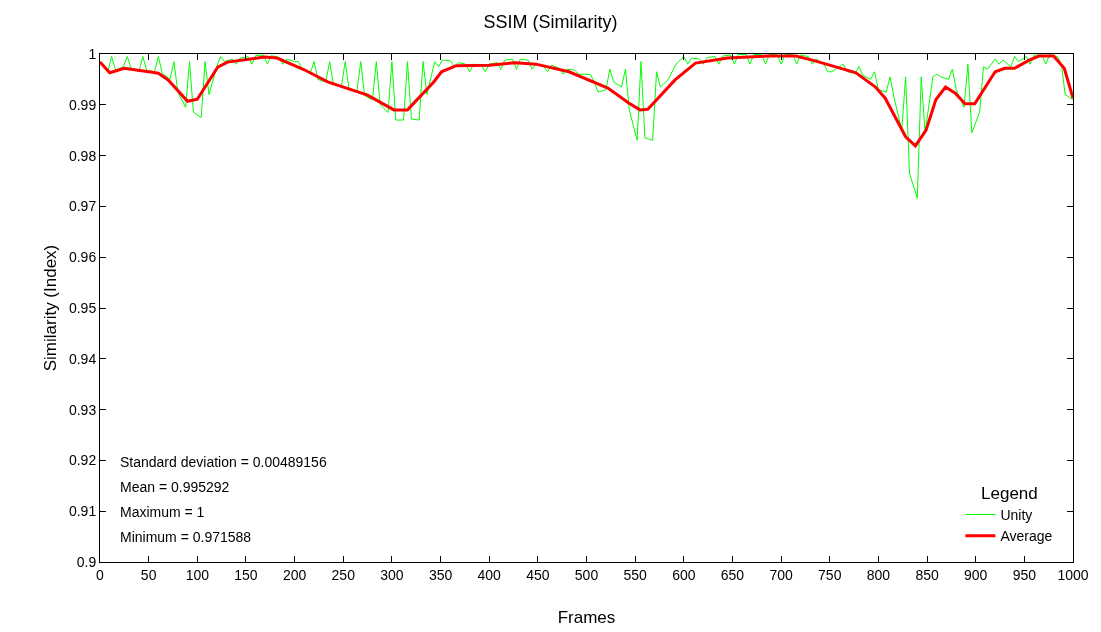 Image resolution: width=1101 pixels, height=632 pixels. Describe the element at coordinates (82, 104) in the screenshot. I see `y-tick-label: 0.99` at that location.